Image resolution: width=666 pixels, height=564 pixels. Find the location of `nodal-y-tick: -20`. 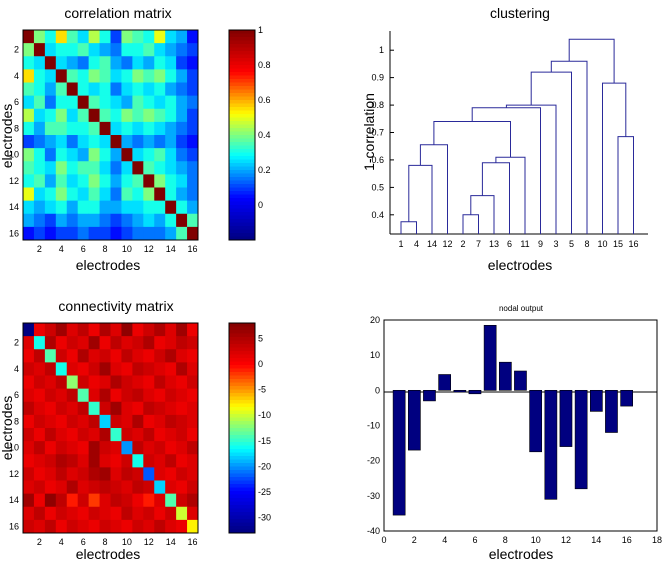

nodal-y-tick: -20 is located at coordinates (373, 461).